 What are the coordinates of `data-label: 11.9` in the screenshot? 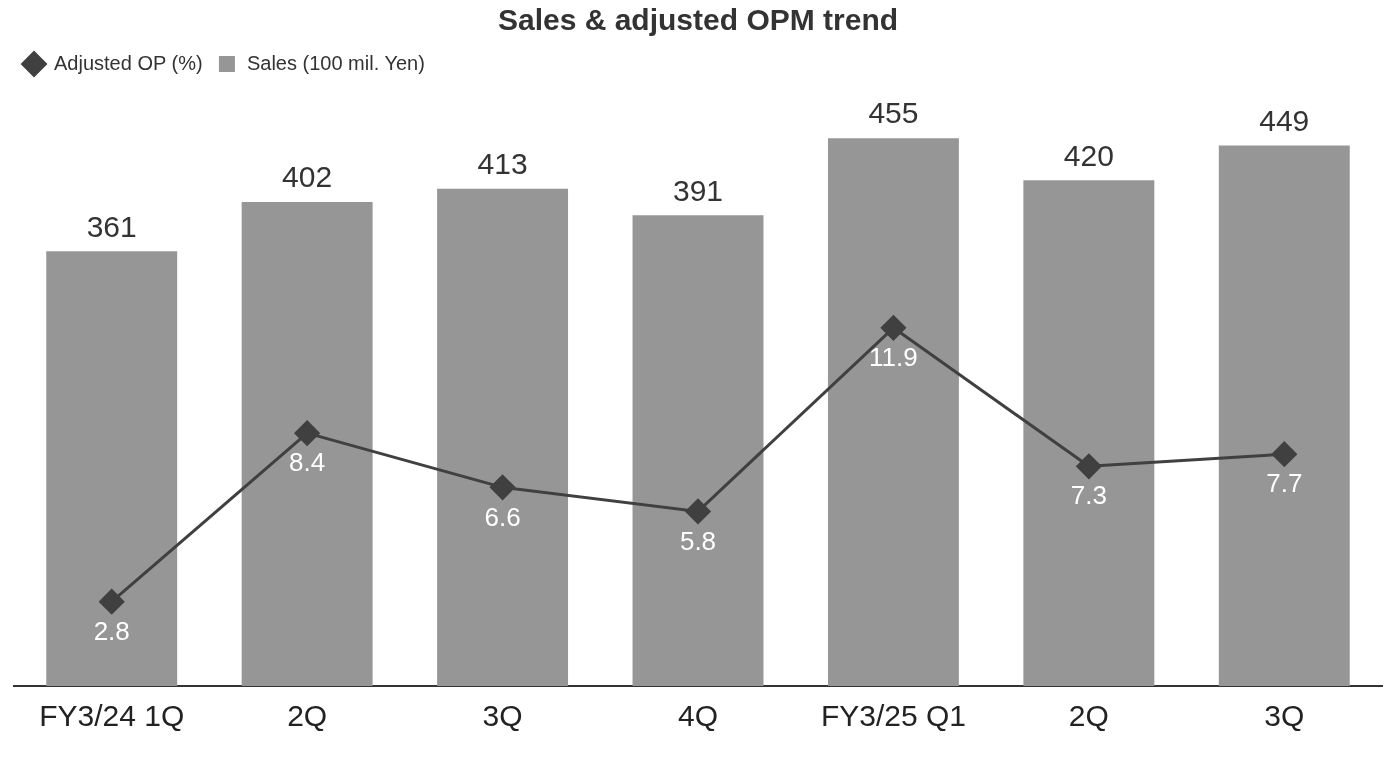 It's located at (893, 356).